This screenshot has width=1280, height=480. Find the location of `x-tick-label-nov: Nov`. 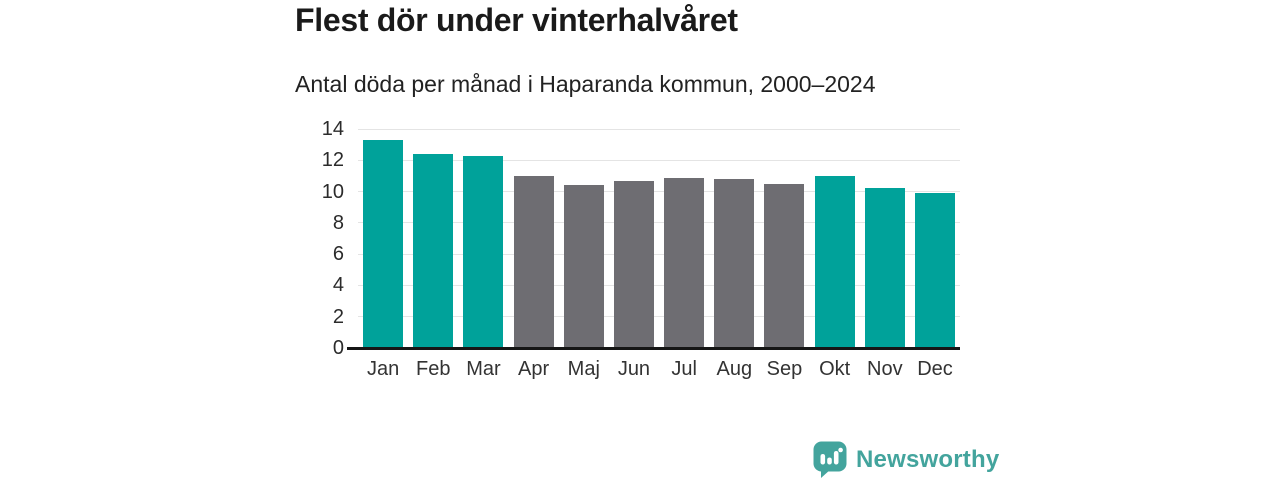

x-tick-label-nov: Nov is located at coordinates (885, 369).